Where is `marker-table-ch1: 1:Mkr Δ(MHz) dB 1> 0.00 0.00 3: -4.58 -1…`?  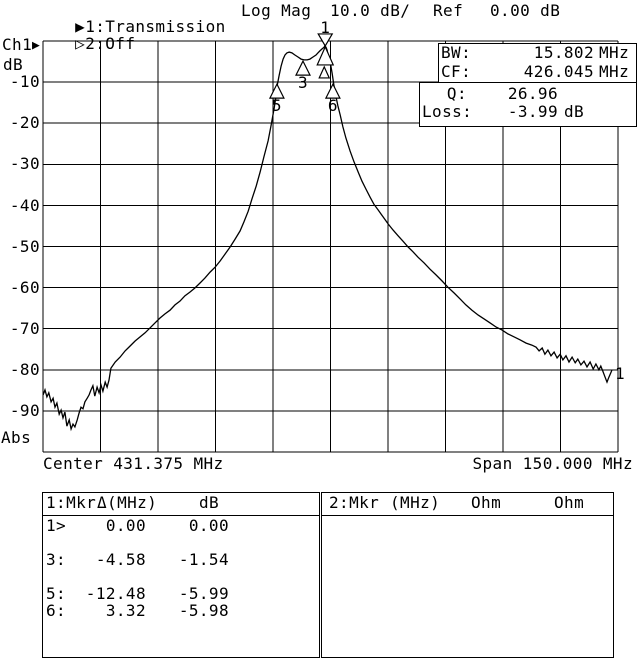 marker-table-ch1: 1:Mkr Δ(MHz) dB 1> 0.00 0.00 3: -4.58 -1… is located at coordinates (181, 575).